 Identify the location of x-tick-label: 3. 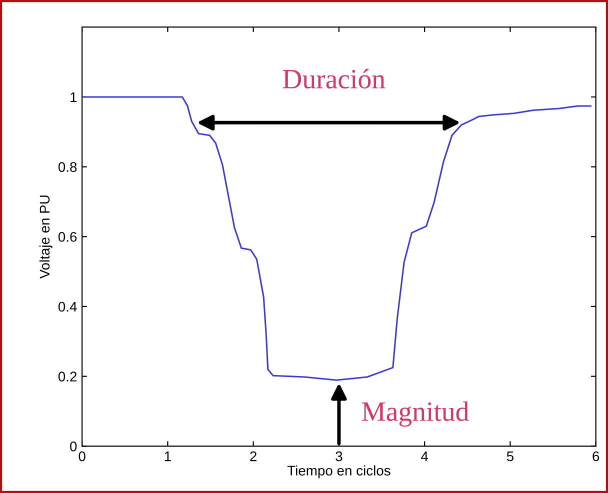
(339, 456).